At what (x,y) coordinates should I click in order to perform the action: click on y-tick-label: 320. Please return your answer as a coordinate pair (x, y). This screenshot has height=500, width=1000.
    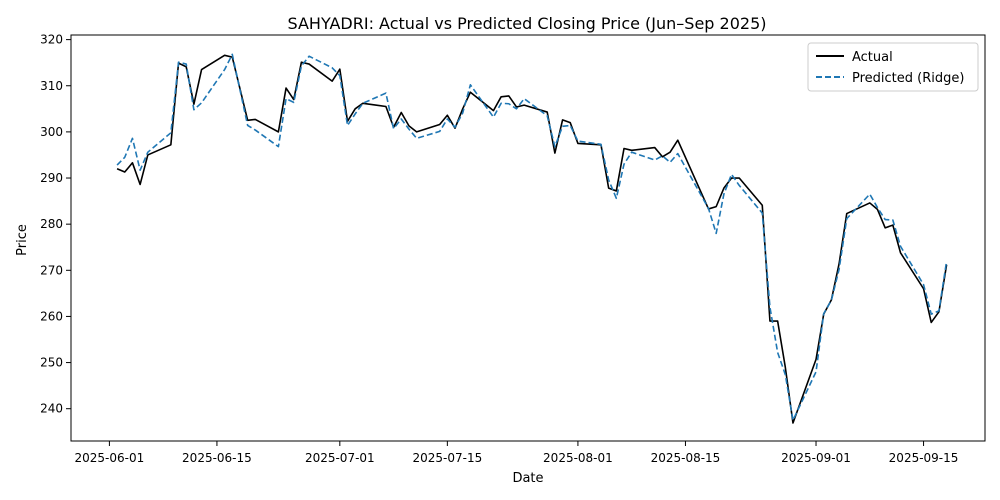
    Looking at the image, I should click on (51, 40).